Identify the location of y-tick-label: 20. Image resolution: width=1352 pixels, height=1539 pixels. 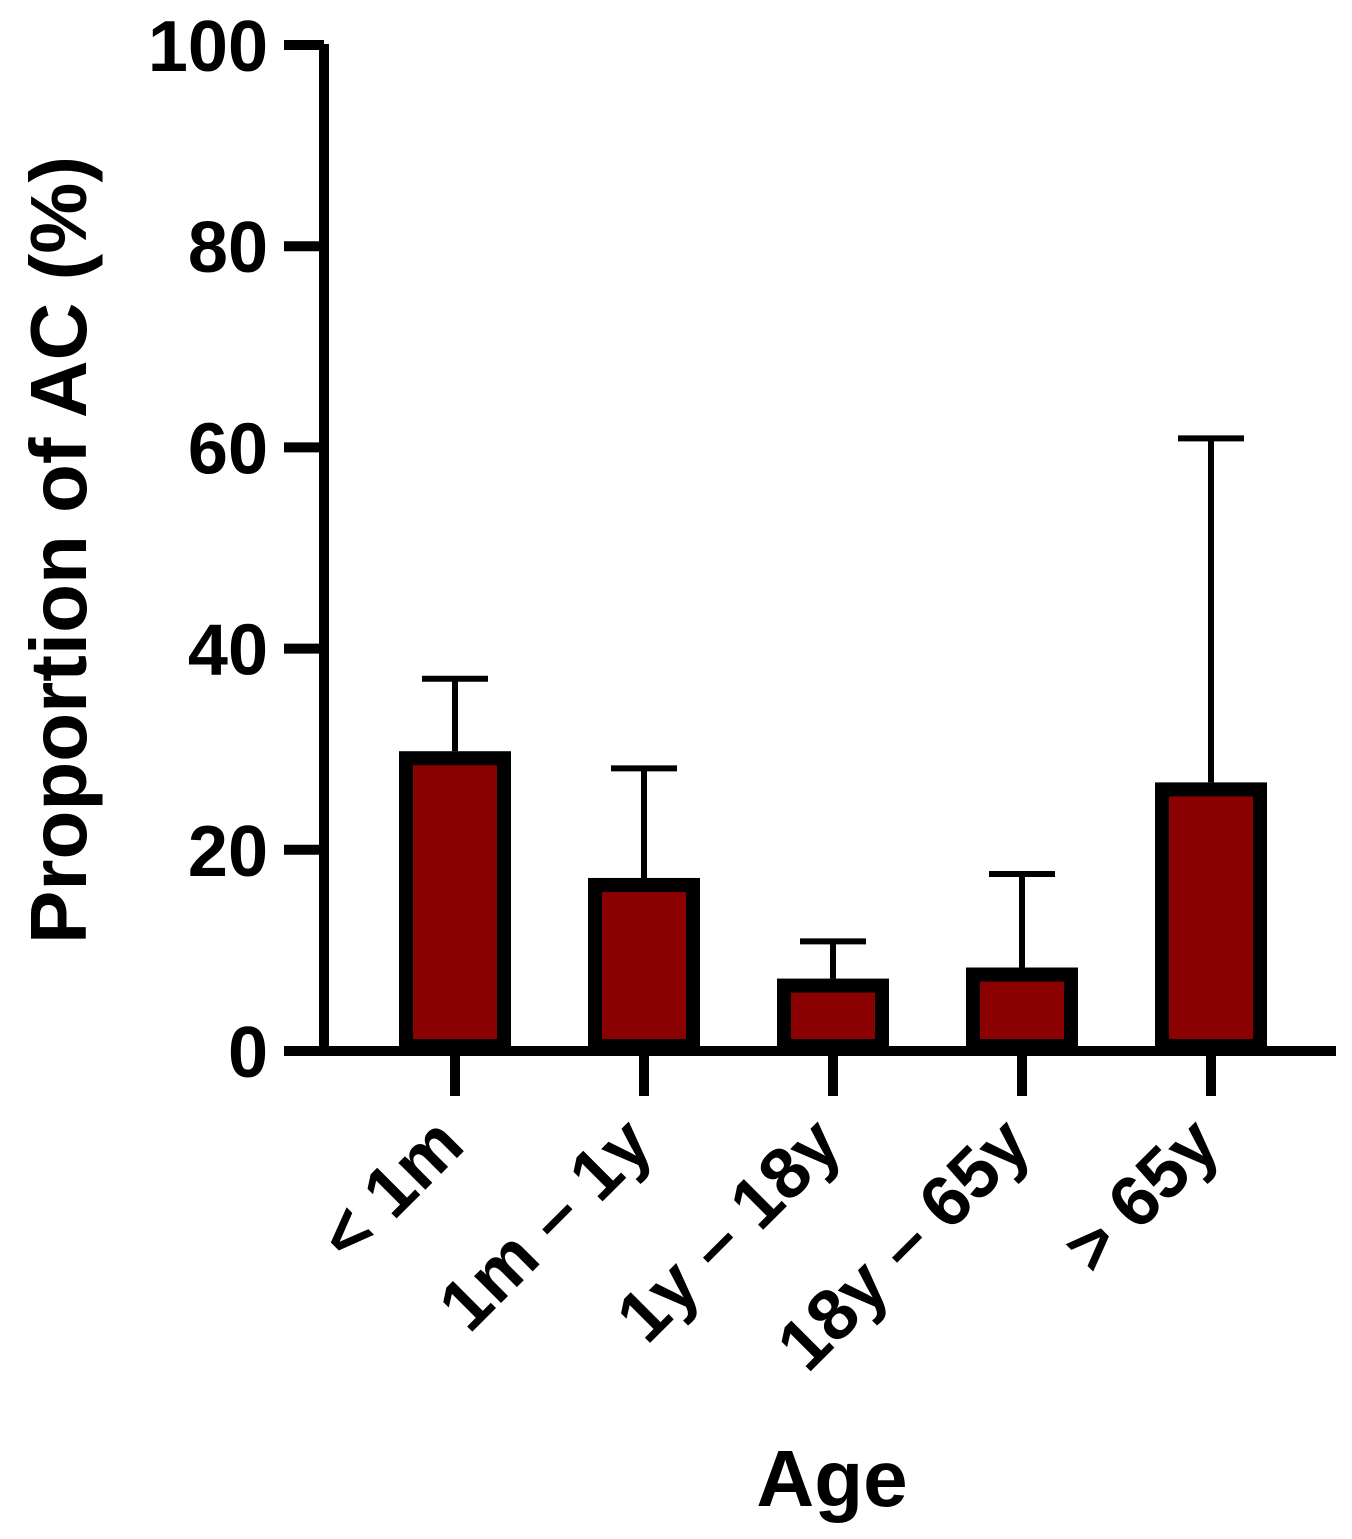
(228, 852).